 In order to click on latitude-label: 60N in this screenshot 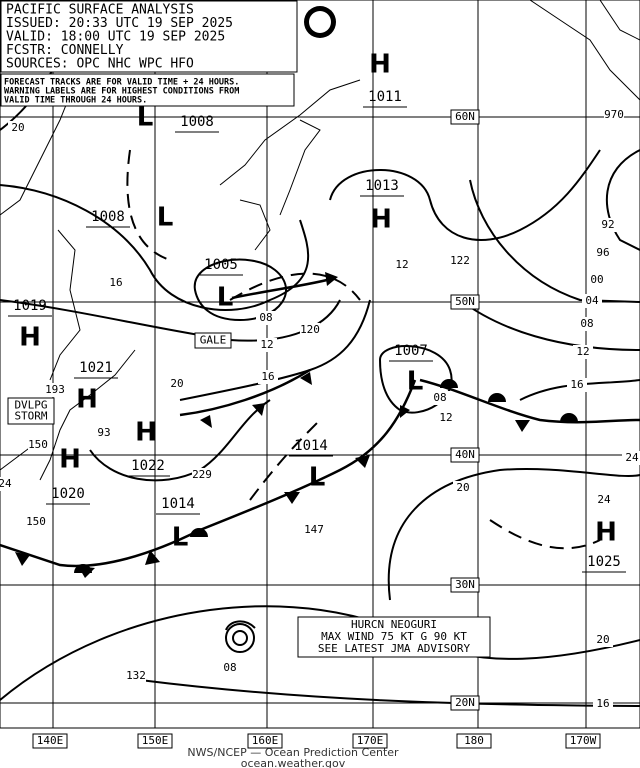, I will do `click(465, 116)`.